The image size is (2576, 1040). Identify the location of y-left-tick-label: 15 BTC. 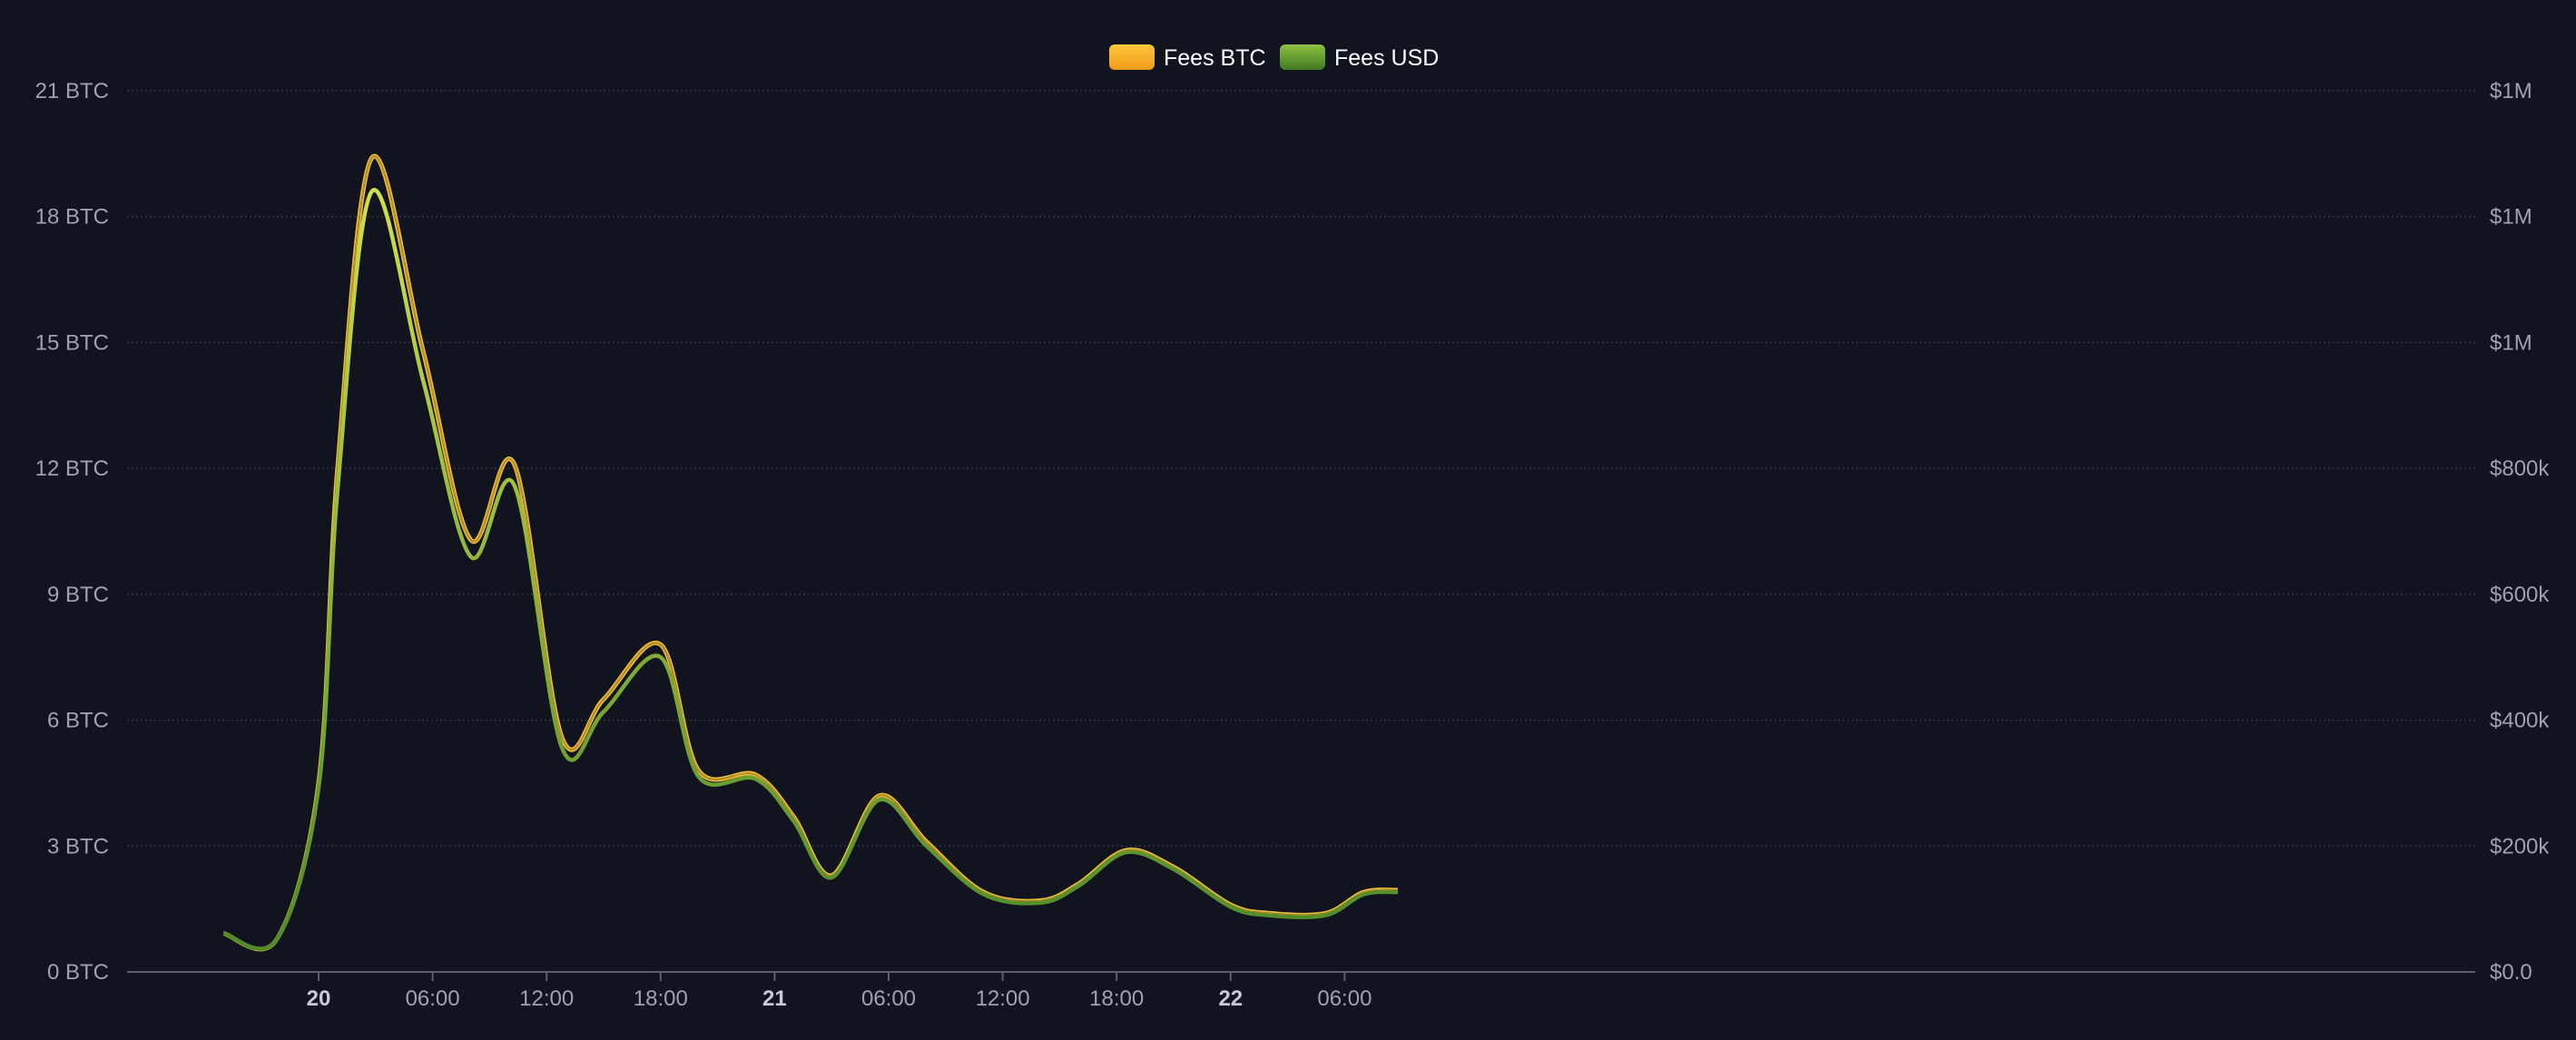
(72, 342).